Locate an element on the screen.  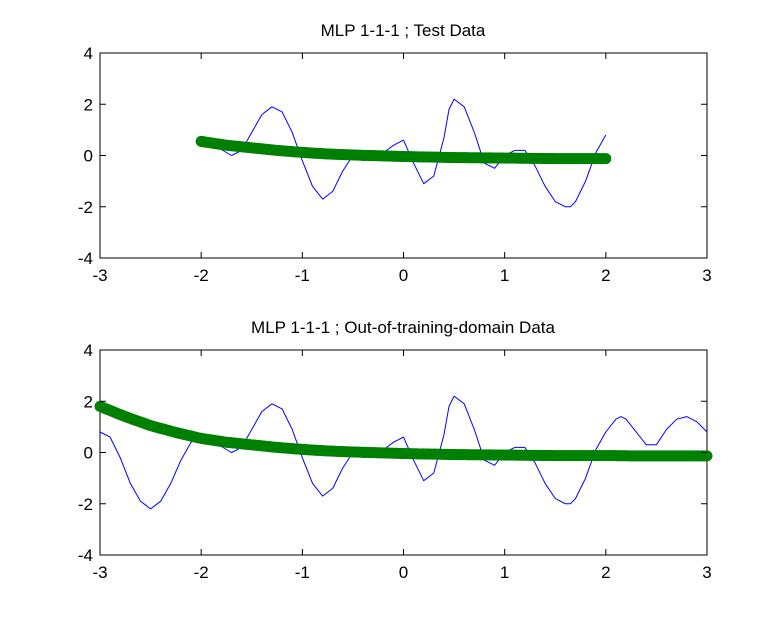
series-line is located at coordinates (404, 153).